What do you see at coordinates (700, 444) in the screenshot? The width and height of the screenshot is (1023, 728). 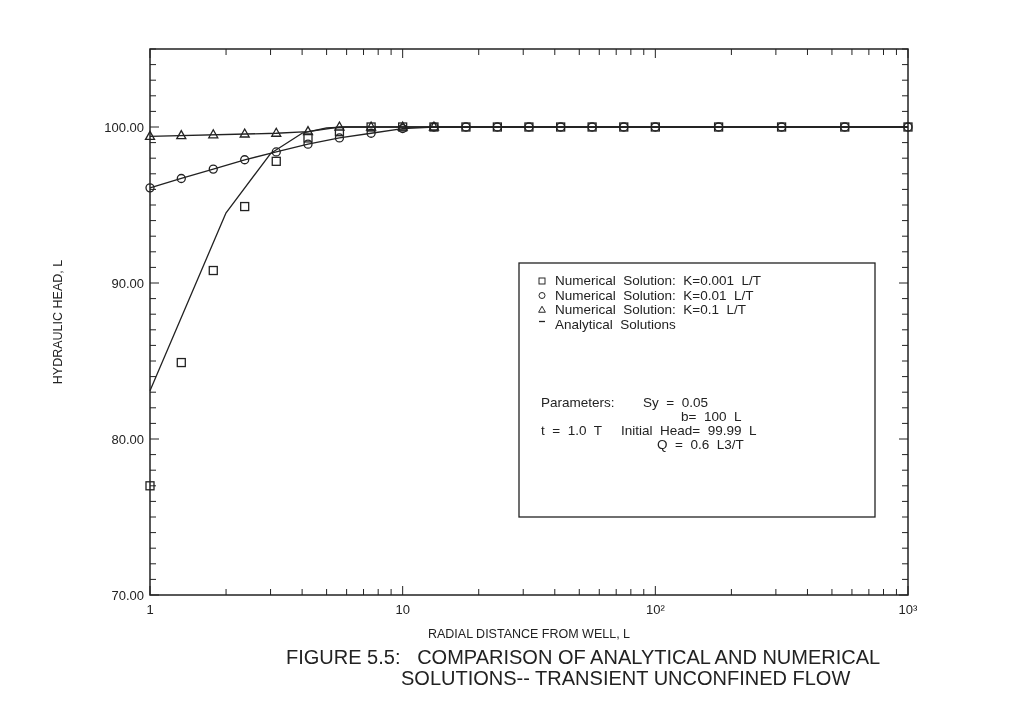 I see `annotation: Q = 0.6 L3/T` at bounding box center [700, 444].